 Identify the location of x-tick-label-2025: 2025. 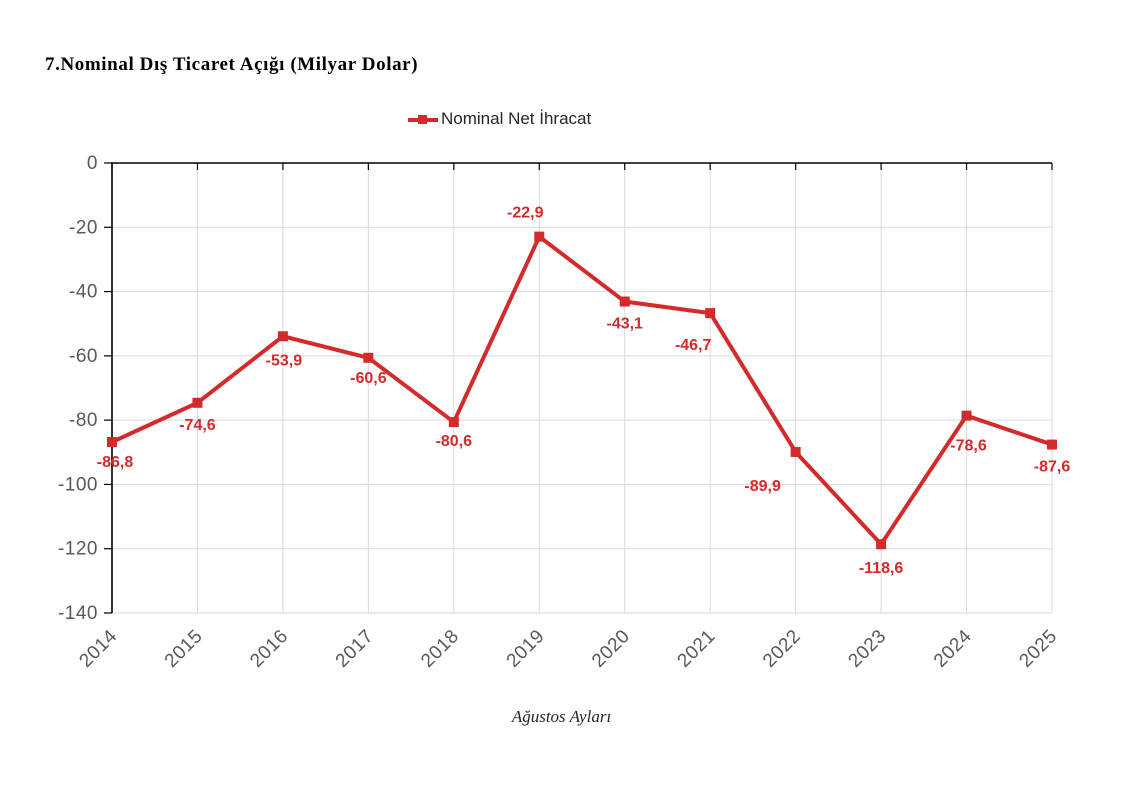
(1038, 649).